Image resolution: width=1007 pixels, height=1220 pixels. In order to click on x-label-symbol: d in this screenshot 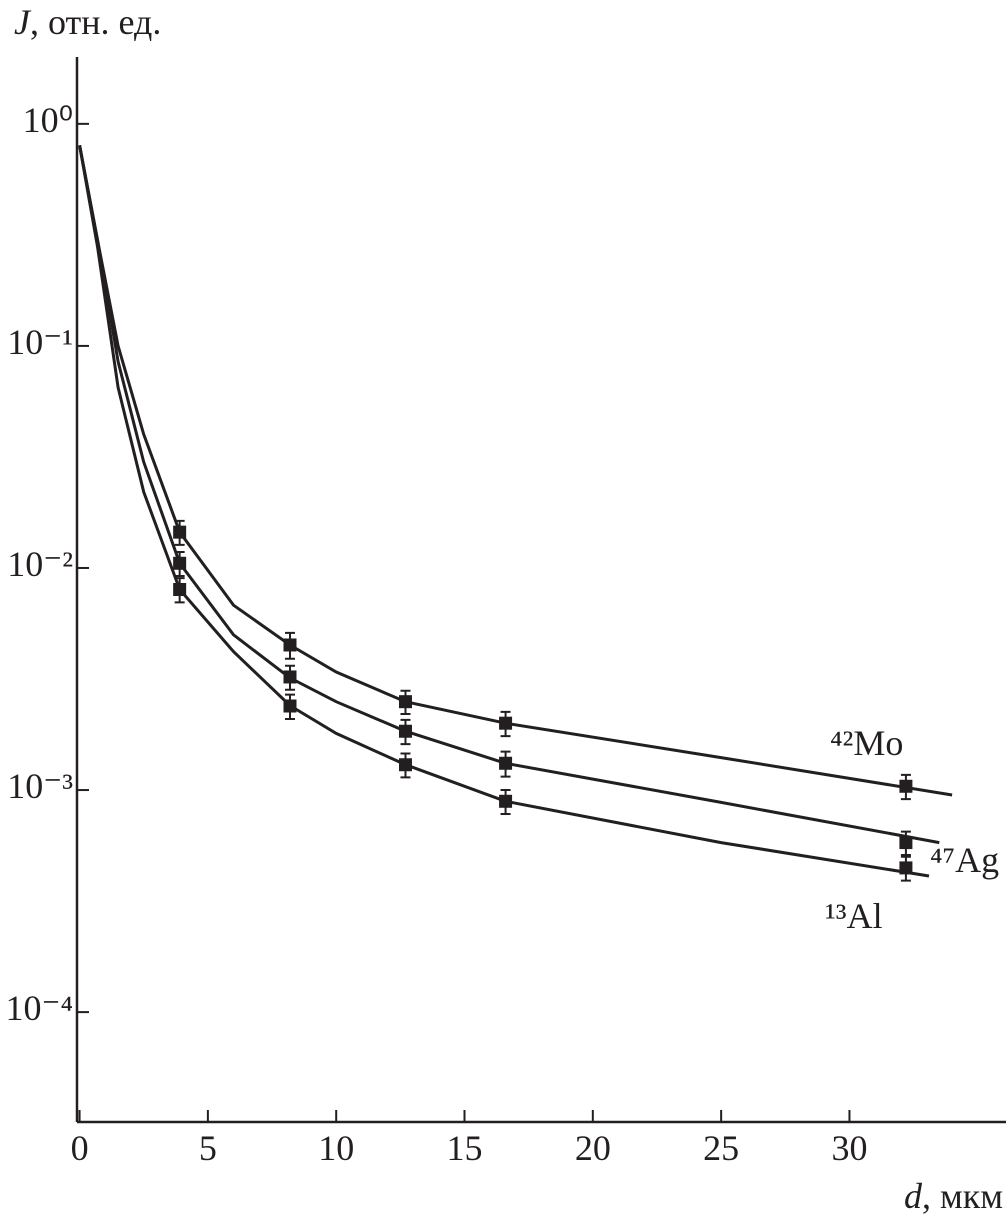, I will do `click(913, 1196)`.